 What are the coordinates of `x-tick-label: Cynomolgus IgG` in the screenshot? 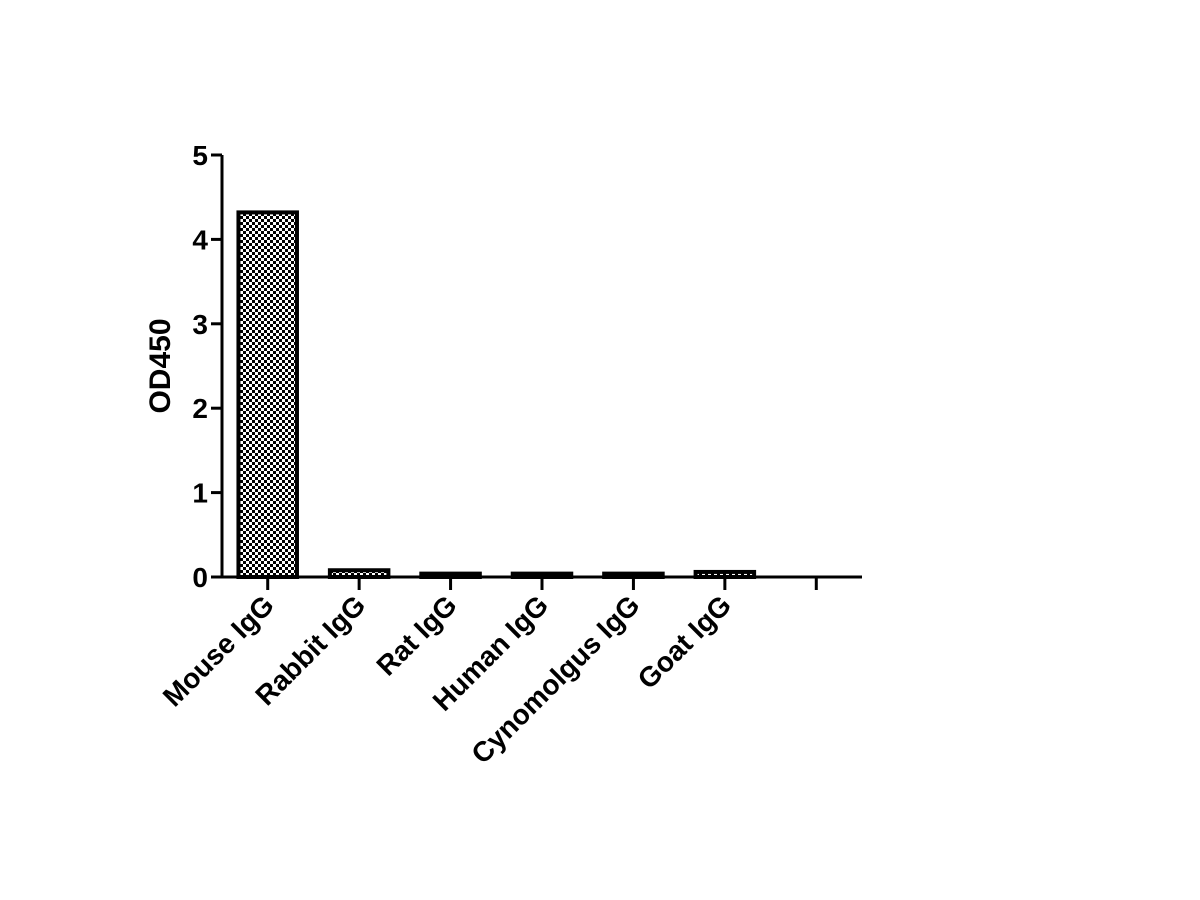 It's located at (555, 679).